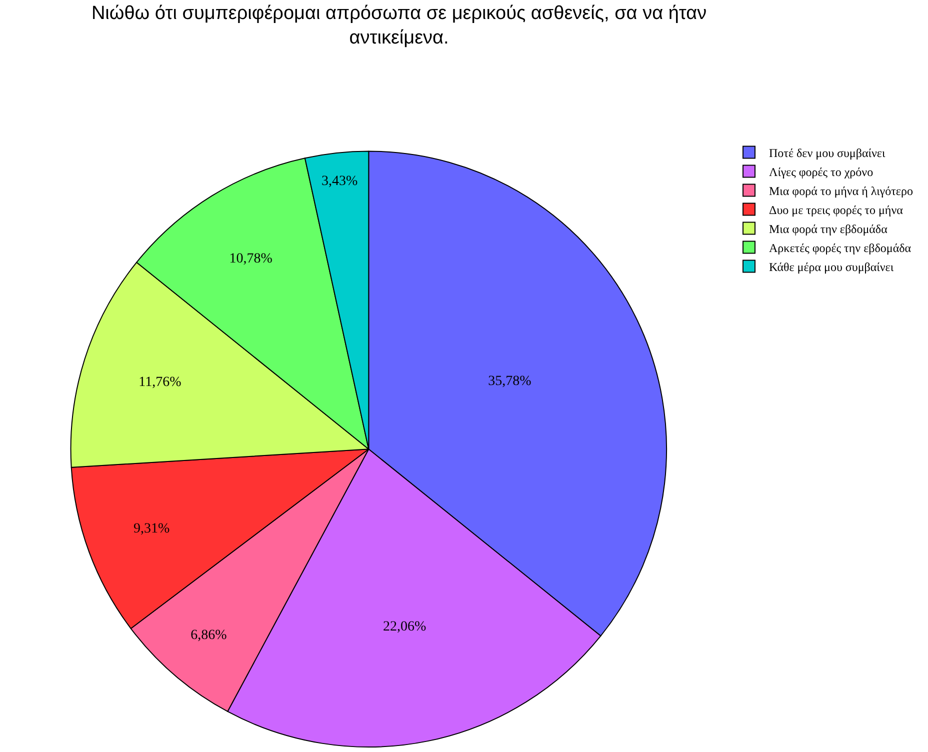  Describe the element at coordinates (841, 191) in the screenshot. I see `legend-label: Μια φορά το μήνα ή λιγότερο` at that location.